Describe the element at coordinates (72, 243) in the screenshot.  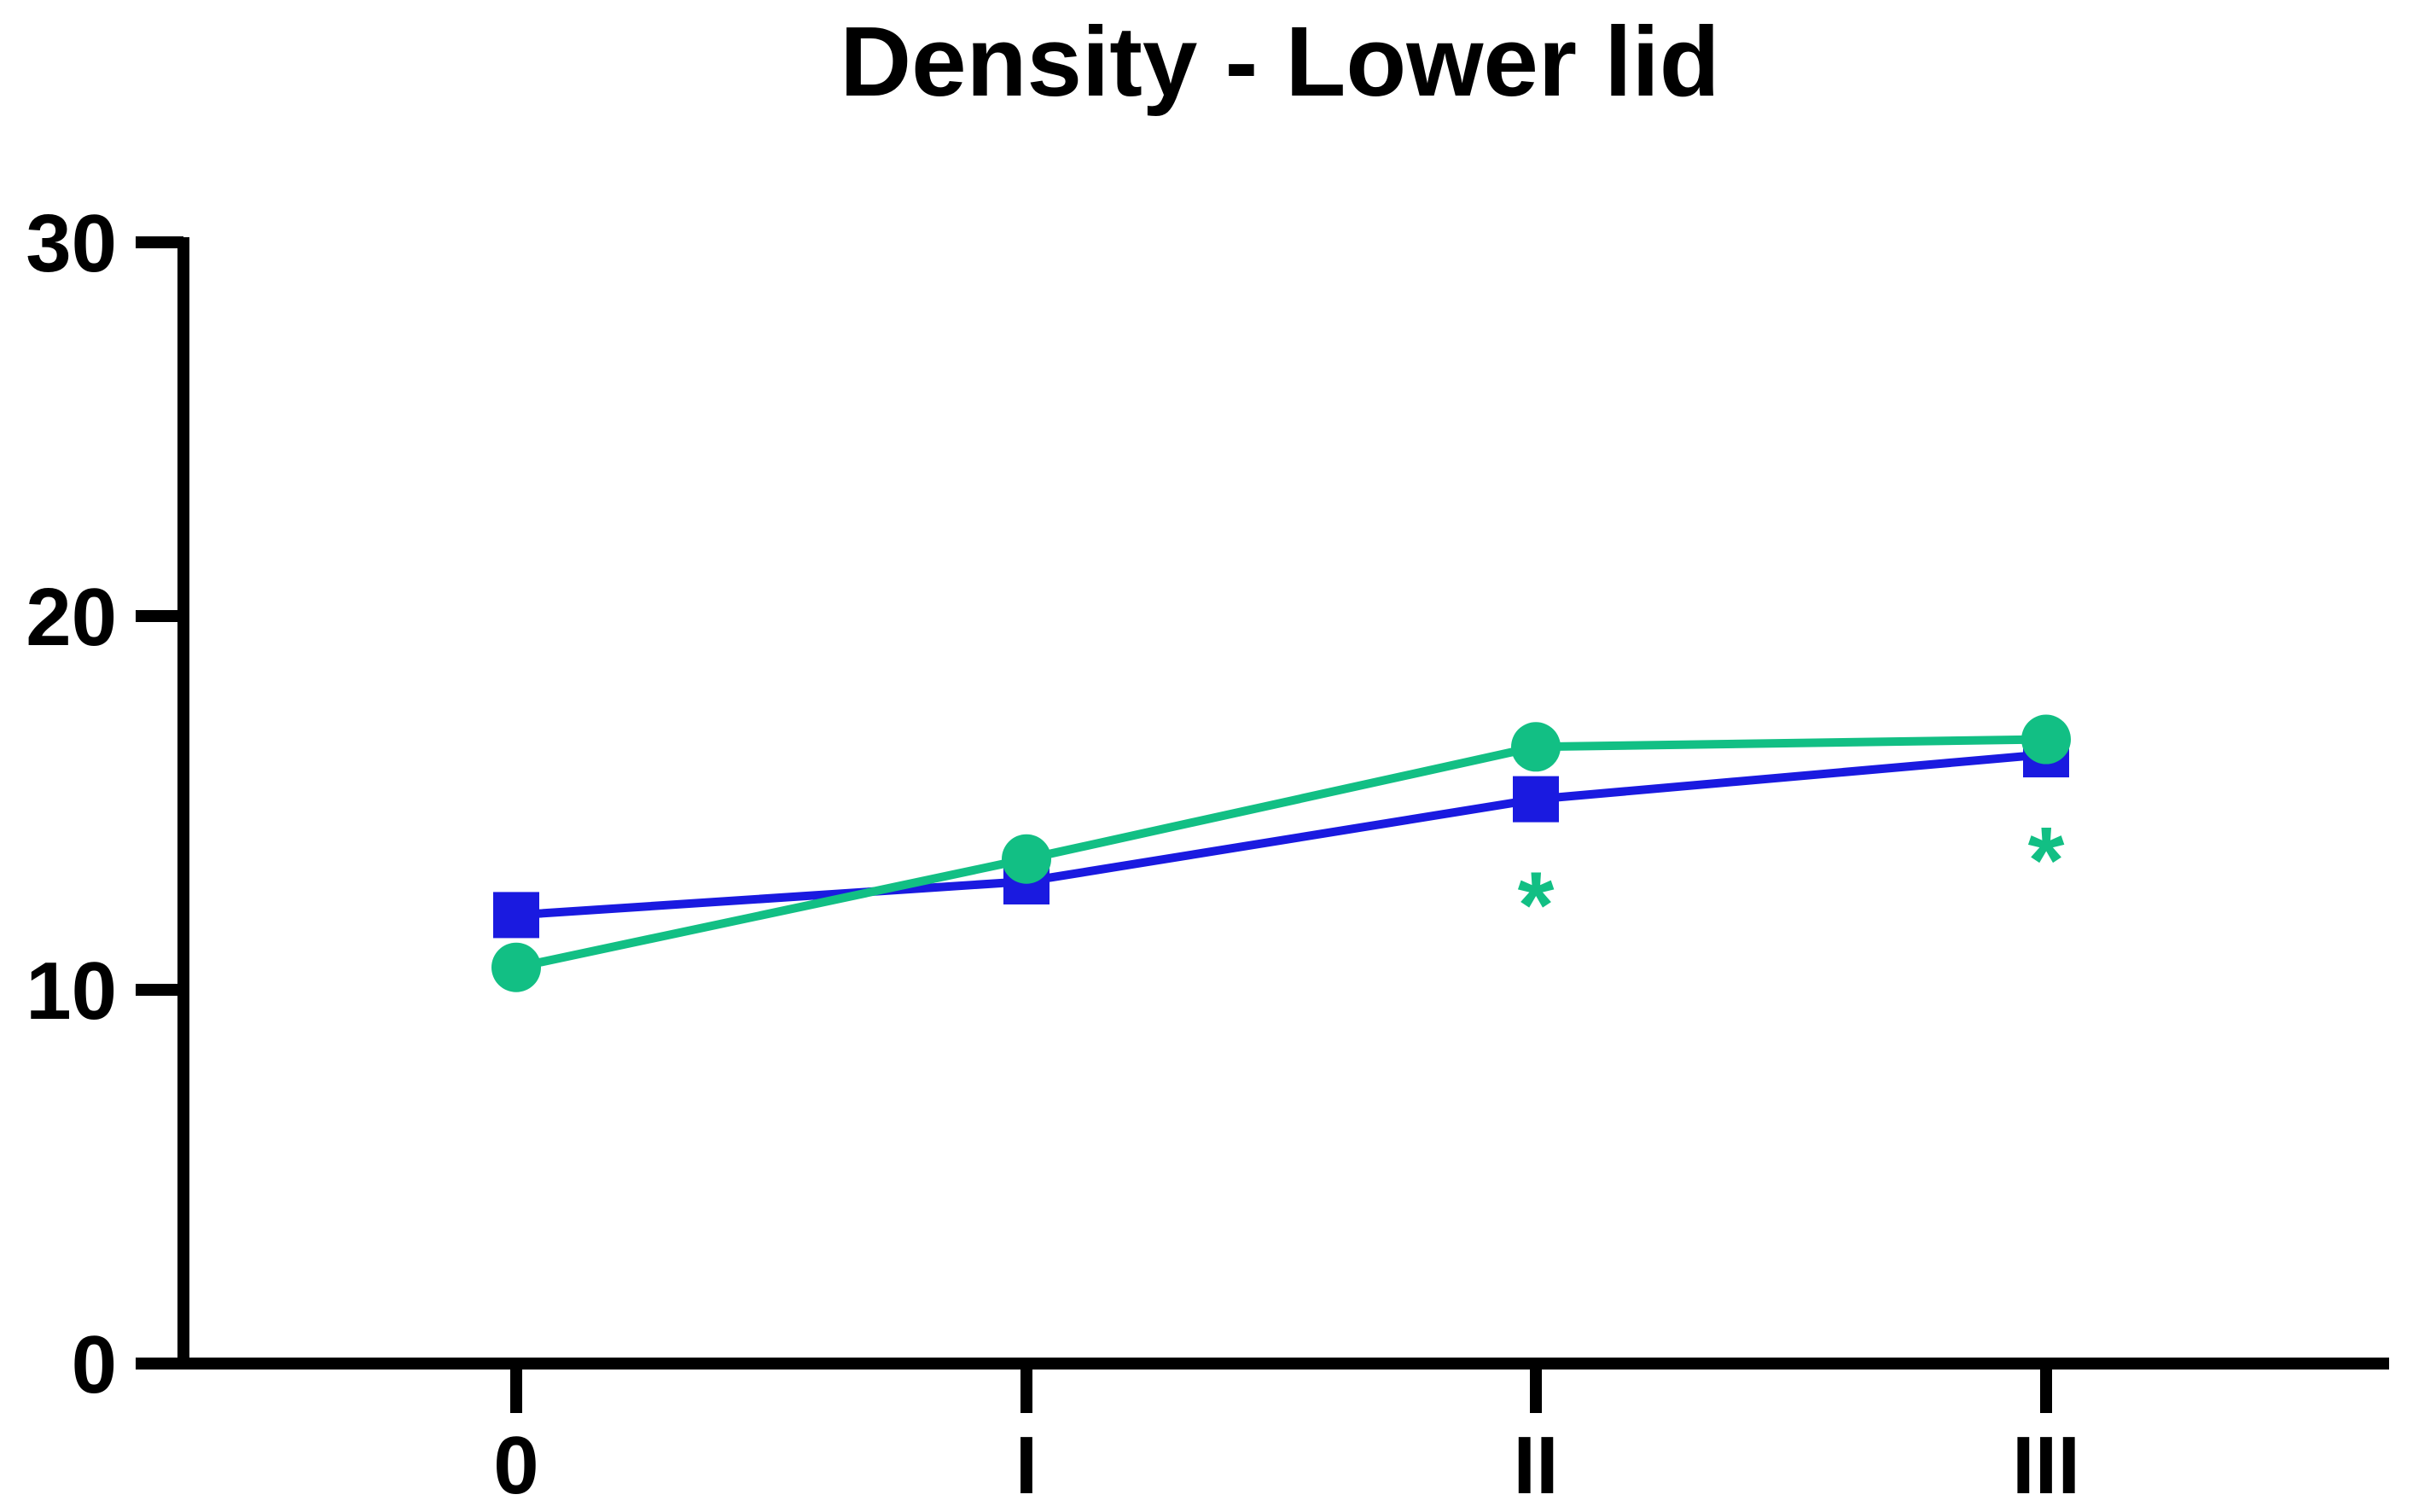
I see `y-tick-label: 30` at that location.